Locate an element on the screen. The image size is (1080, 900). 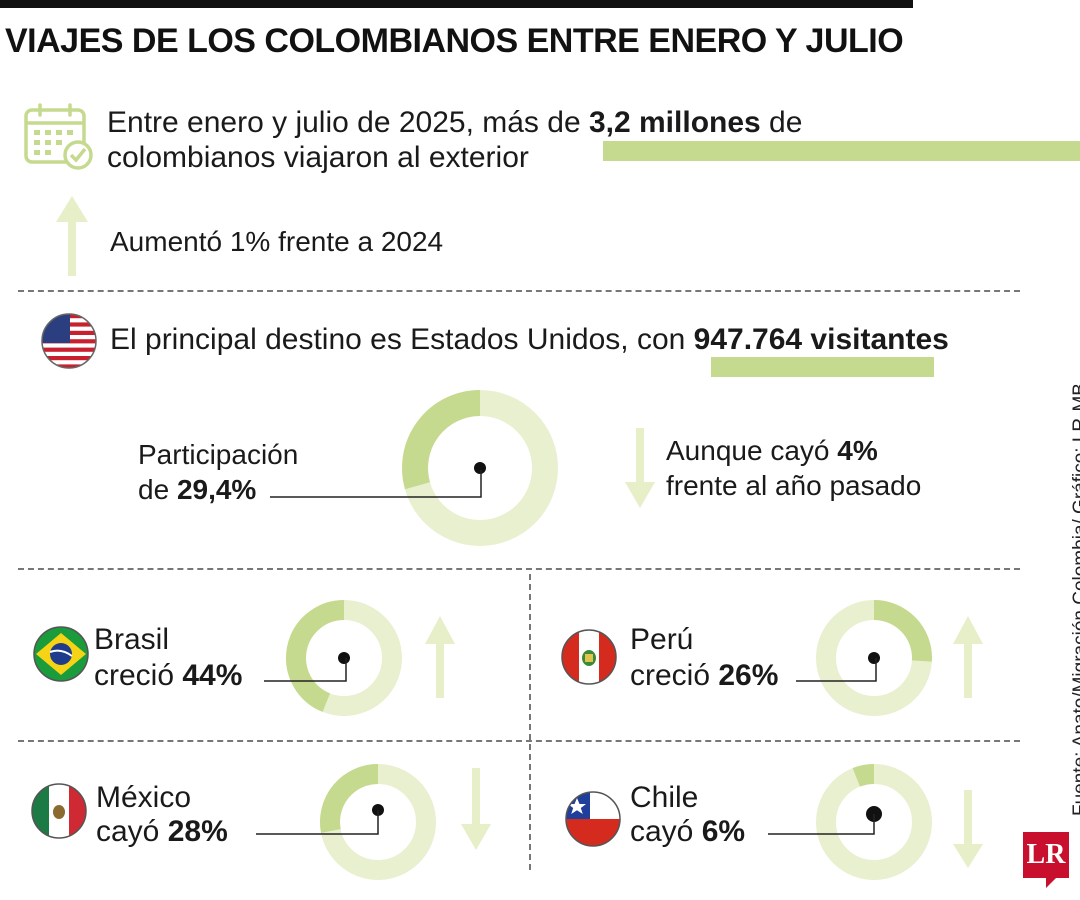
peru-change: creció 26% is located at coordinates (704, 675).